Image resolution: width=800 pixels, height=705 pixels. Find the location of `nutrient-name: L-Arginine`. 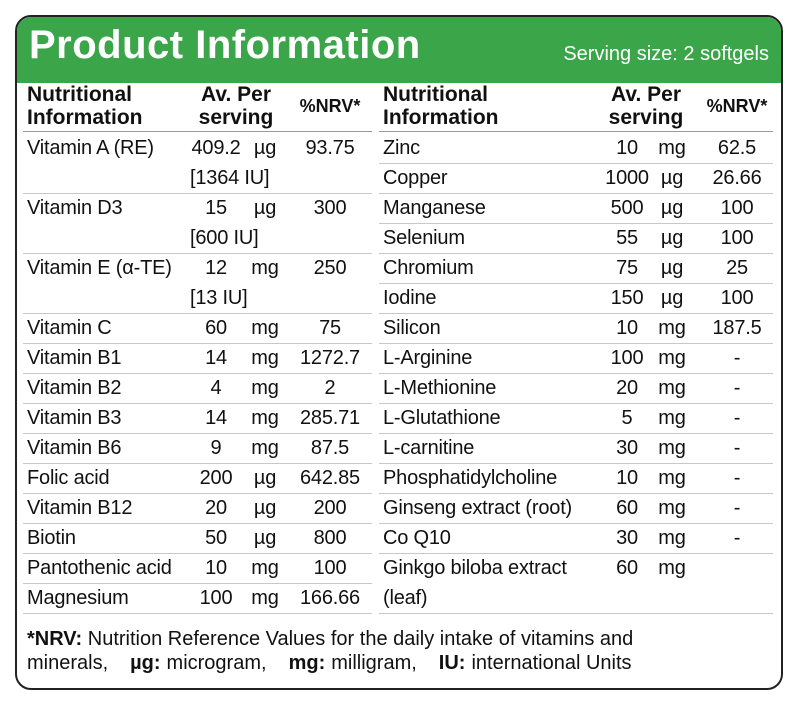

nutrient-name: L-Arginine is located at coordinates (428, 358).